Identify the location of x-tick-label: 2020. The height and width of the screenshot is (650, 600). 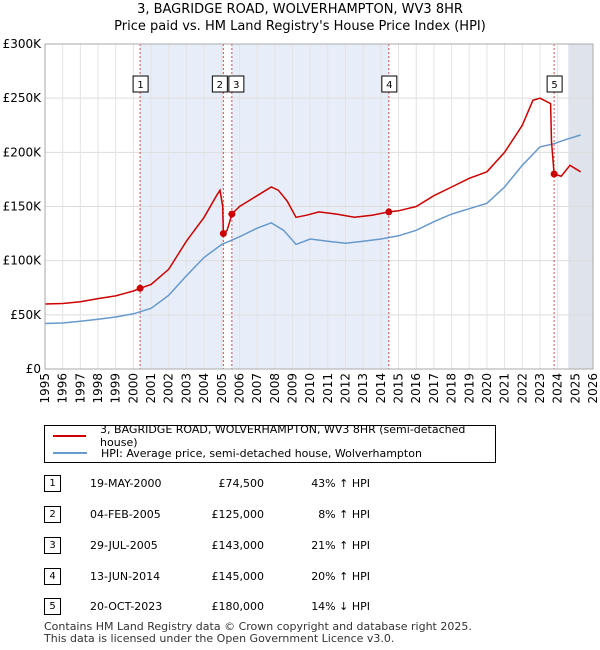
(487, 388).